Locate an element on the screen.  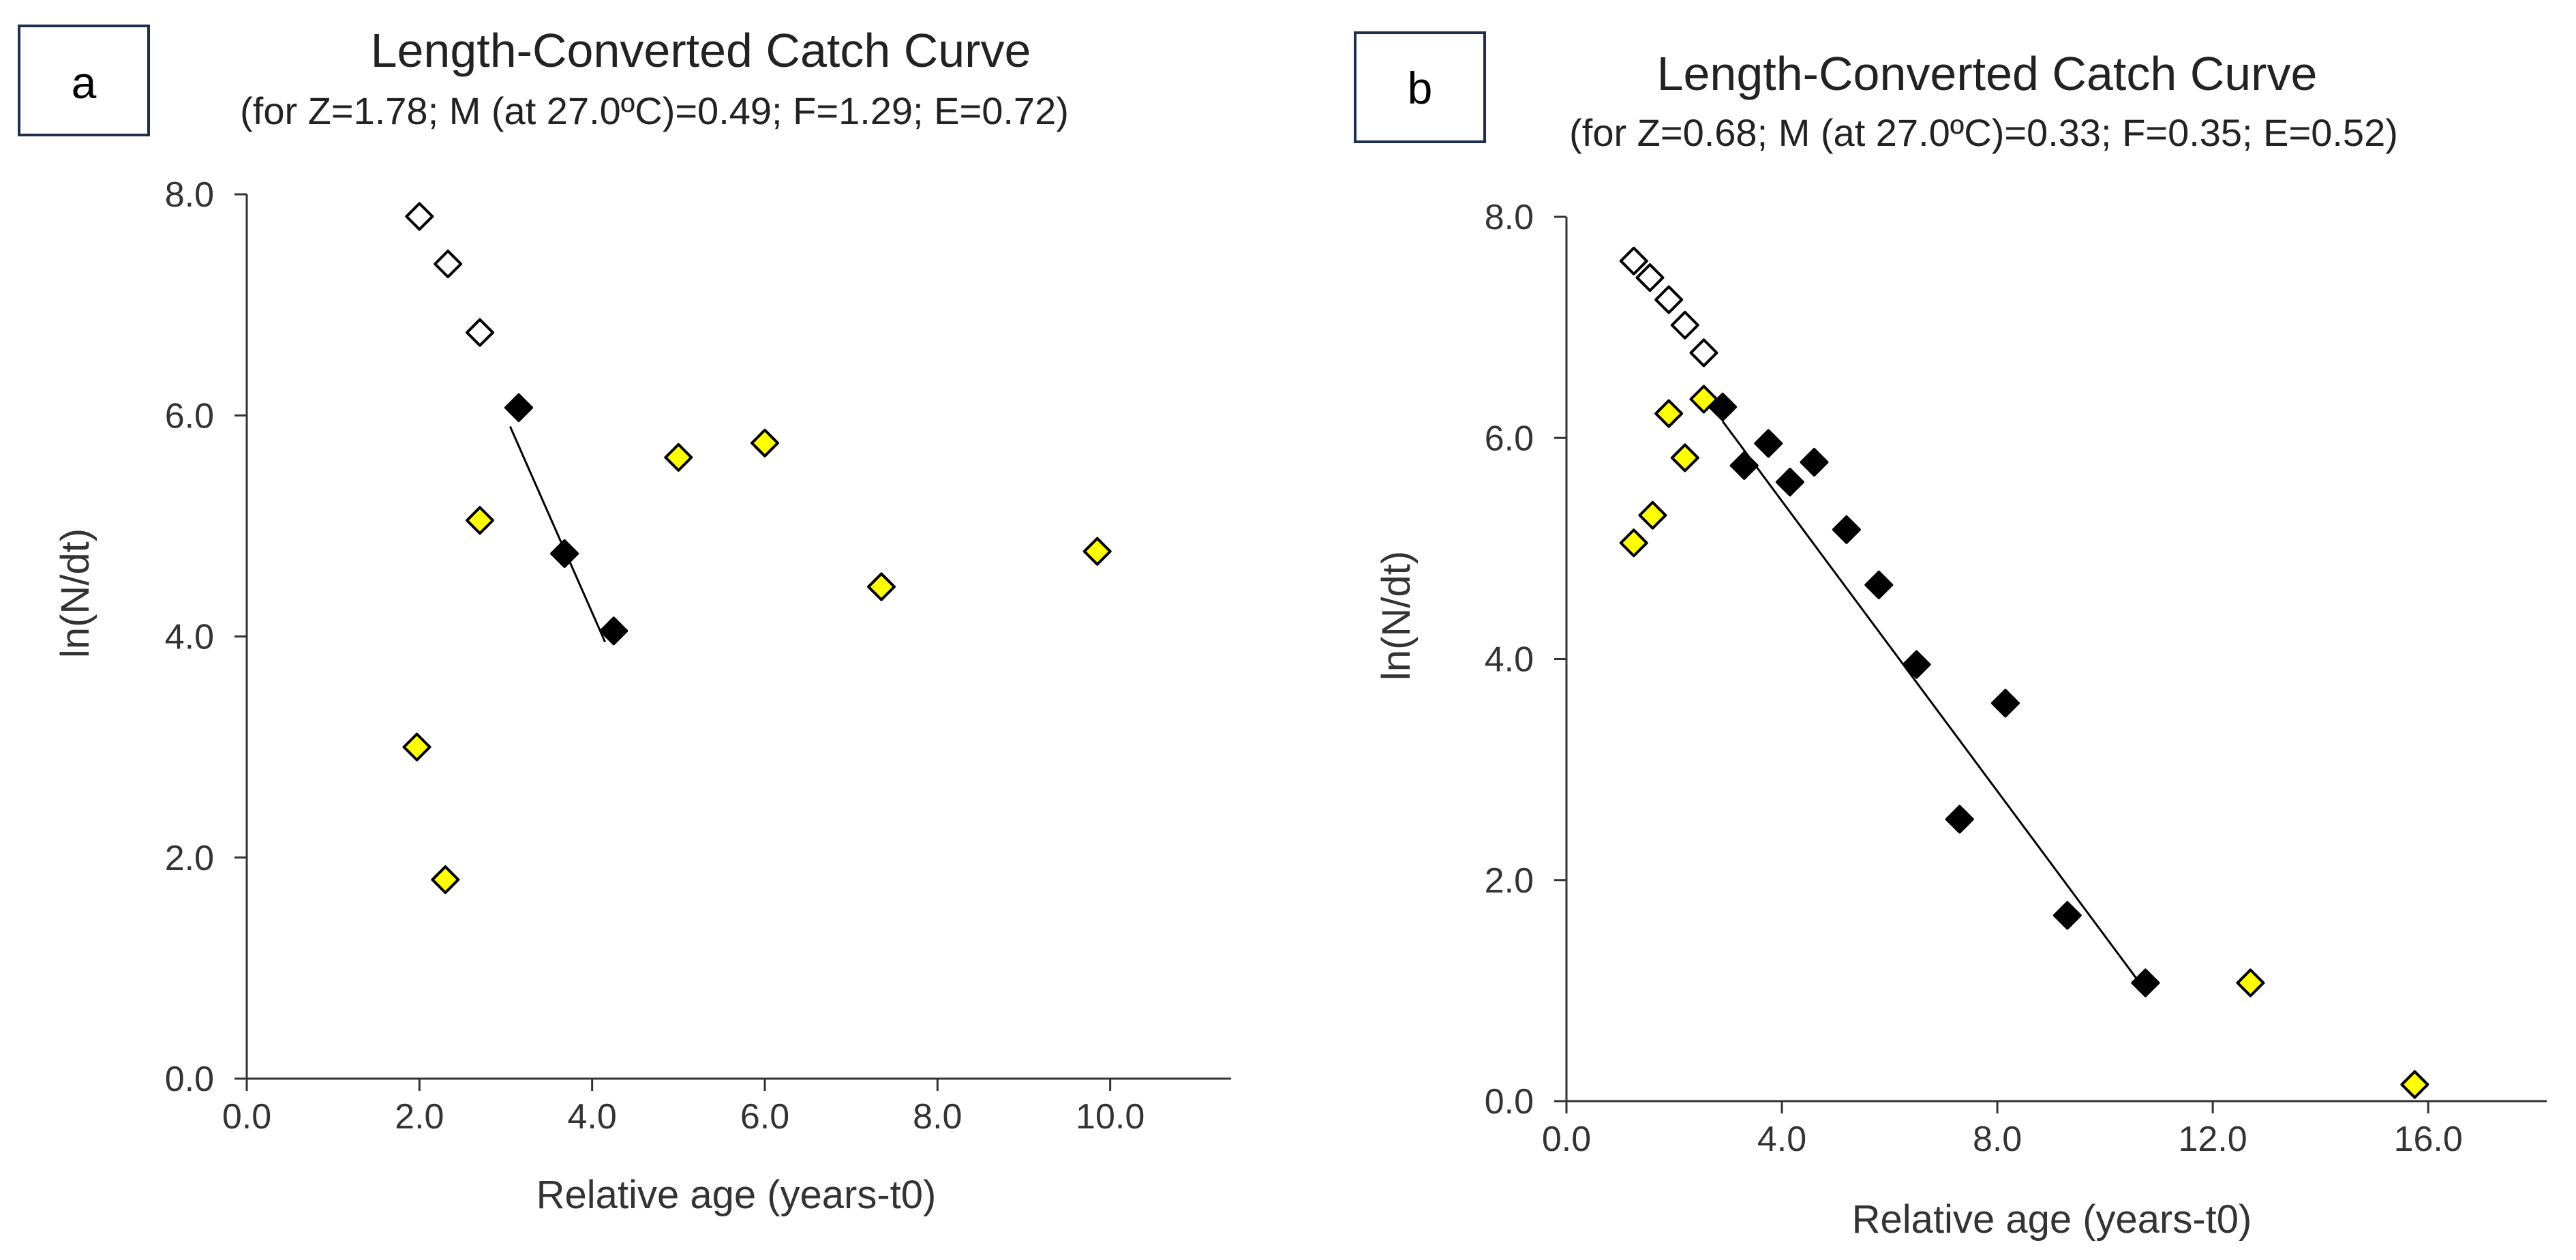
x-tick-label: 12.0 is located at coordinates (2213, 1139).